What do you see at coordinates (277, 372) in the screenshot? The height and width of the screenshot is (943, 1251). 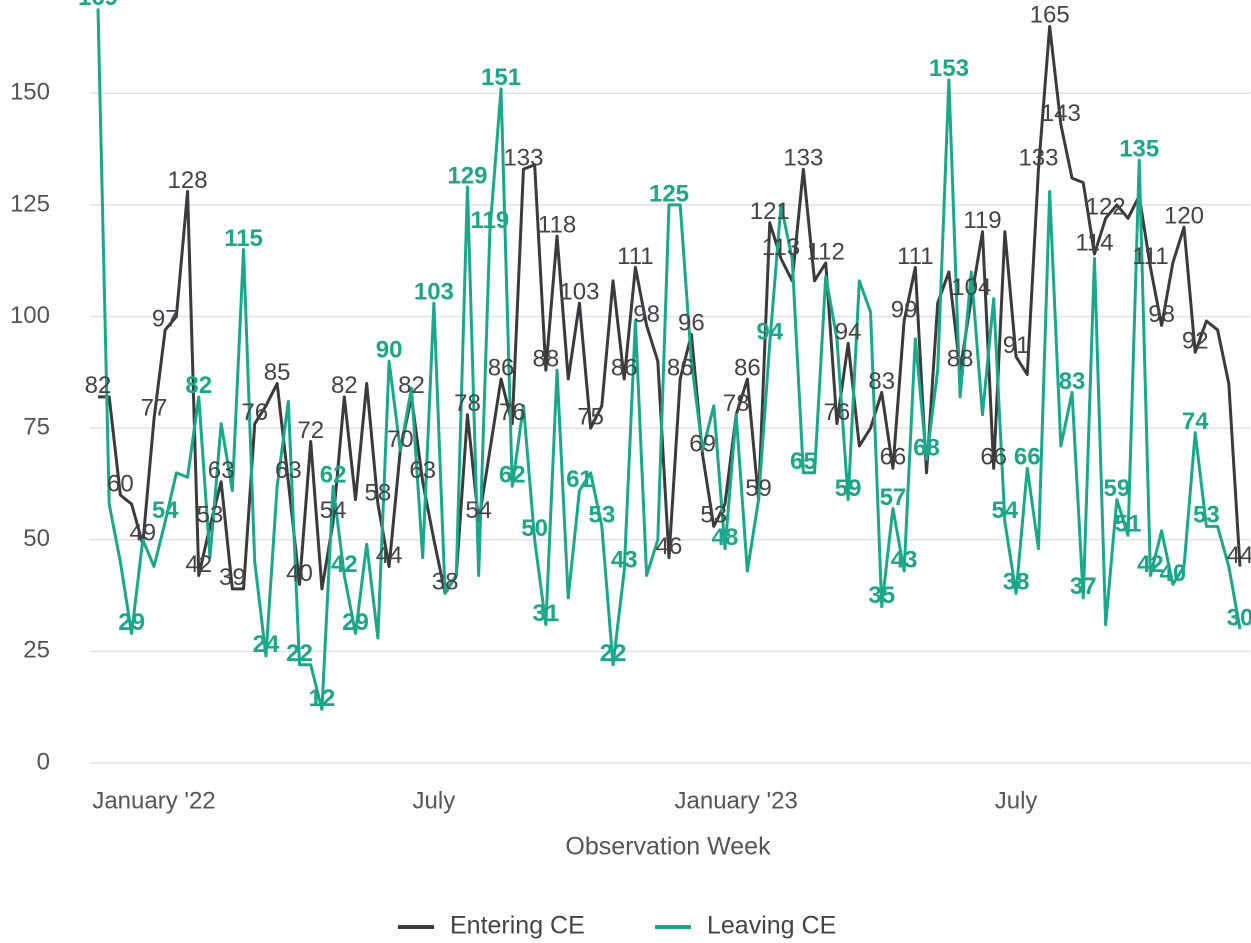 I see `data-label: 85` at bounding box center [277, 372].